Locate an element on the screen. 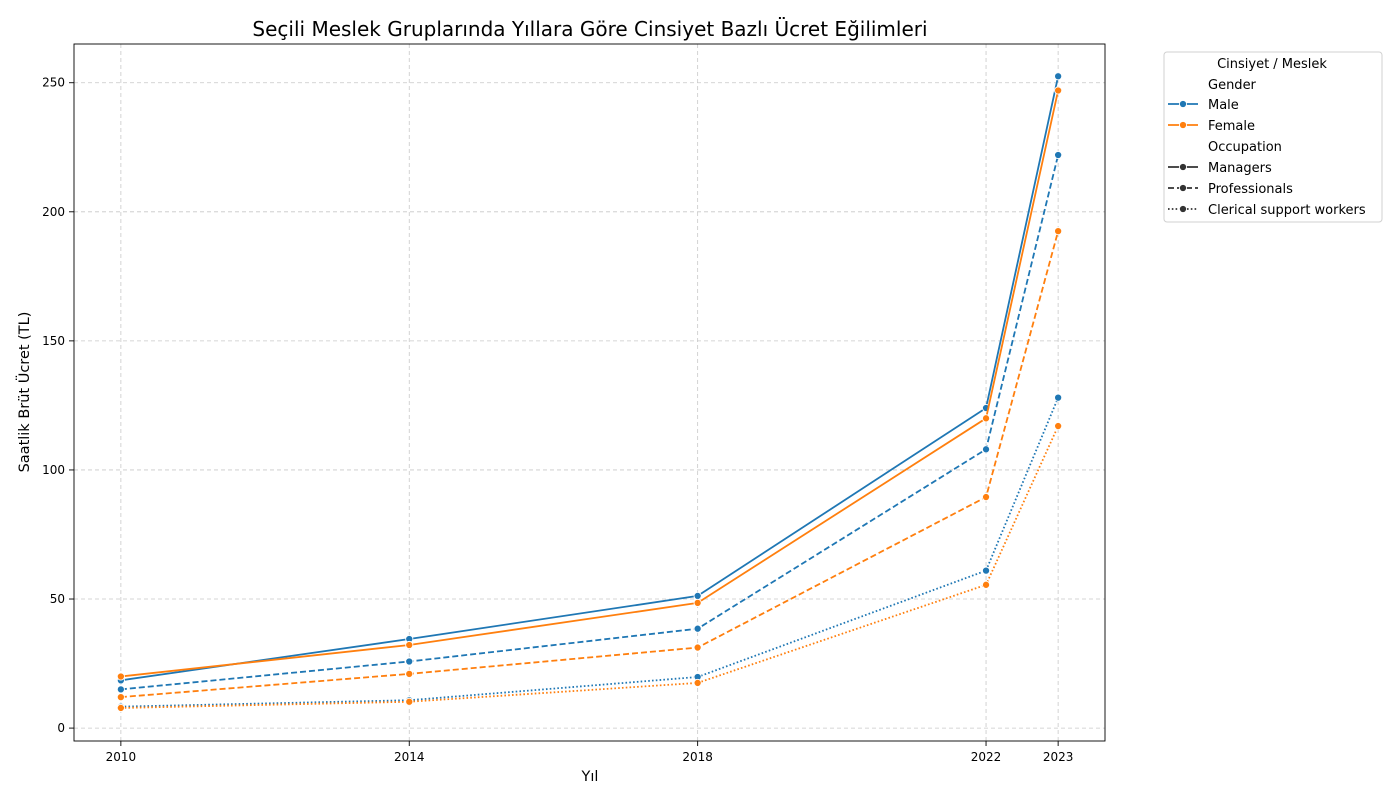 The height and width of the screenshot is (800, 1400). legend-item-clerical-support-workers: Clerical support workers is located at coordinates (1267, 210).